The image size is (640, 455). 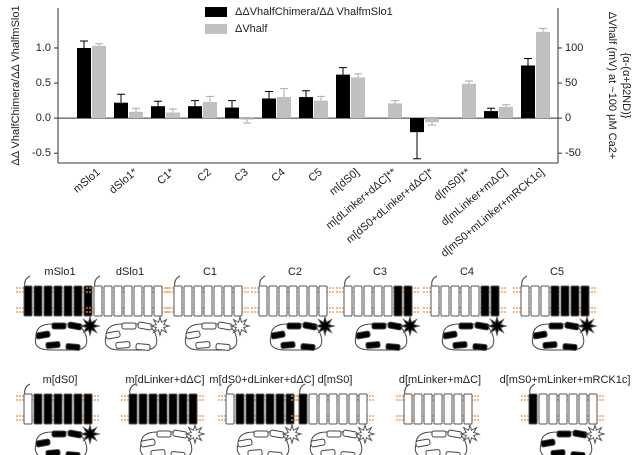 What do you see at coordinates (43, 83) in the screenshot?
I see `y-tick-label: 0.5` at bounding box center [43, 83].